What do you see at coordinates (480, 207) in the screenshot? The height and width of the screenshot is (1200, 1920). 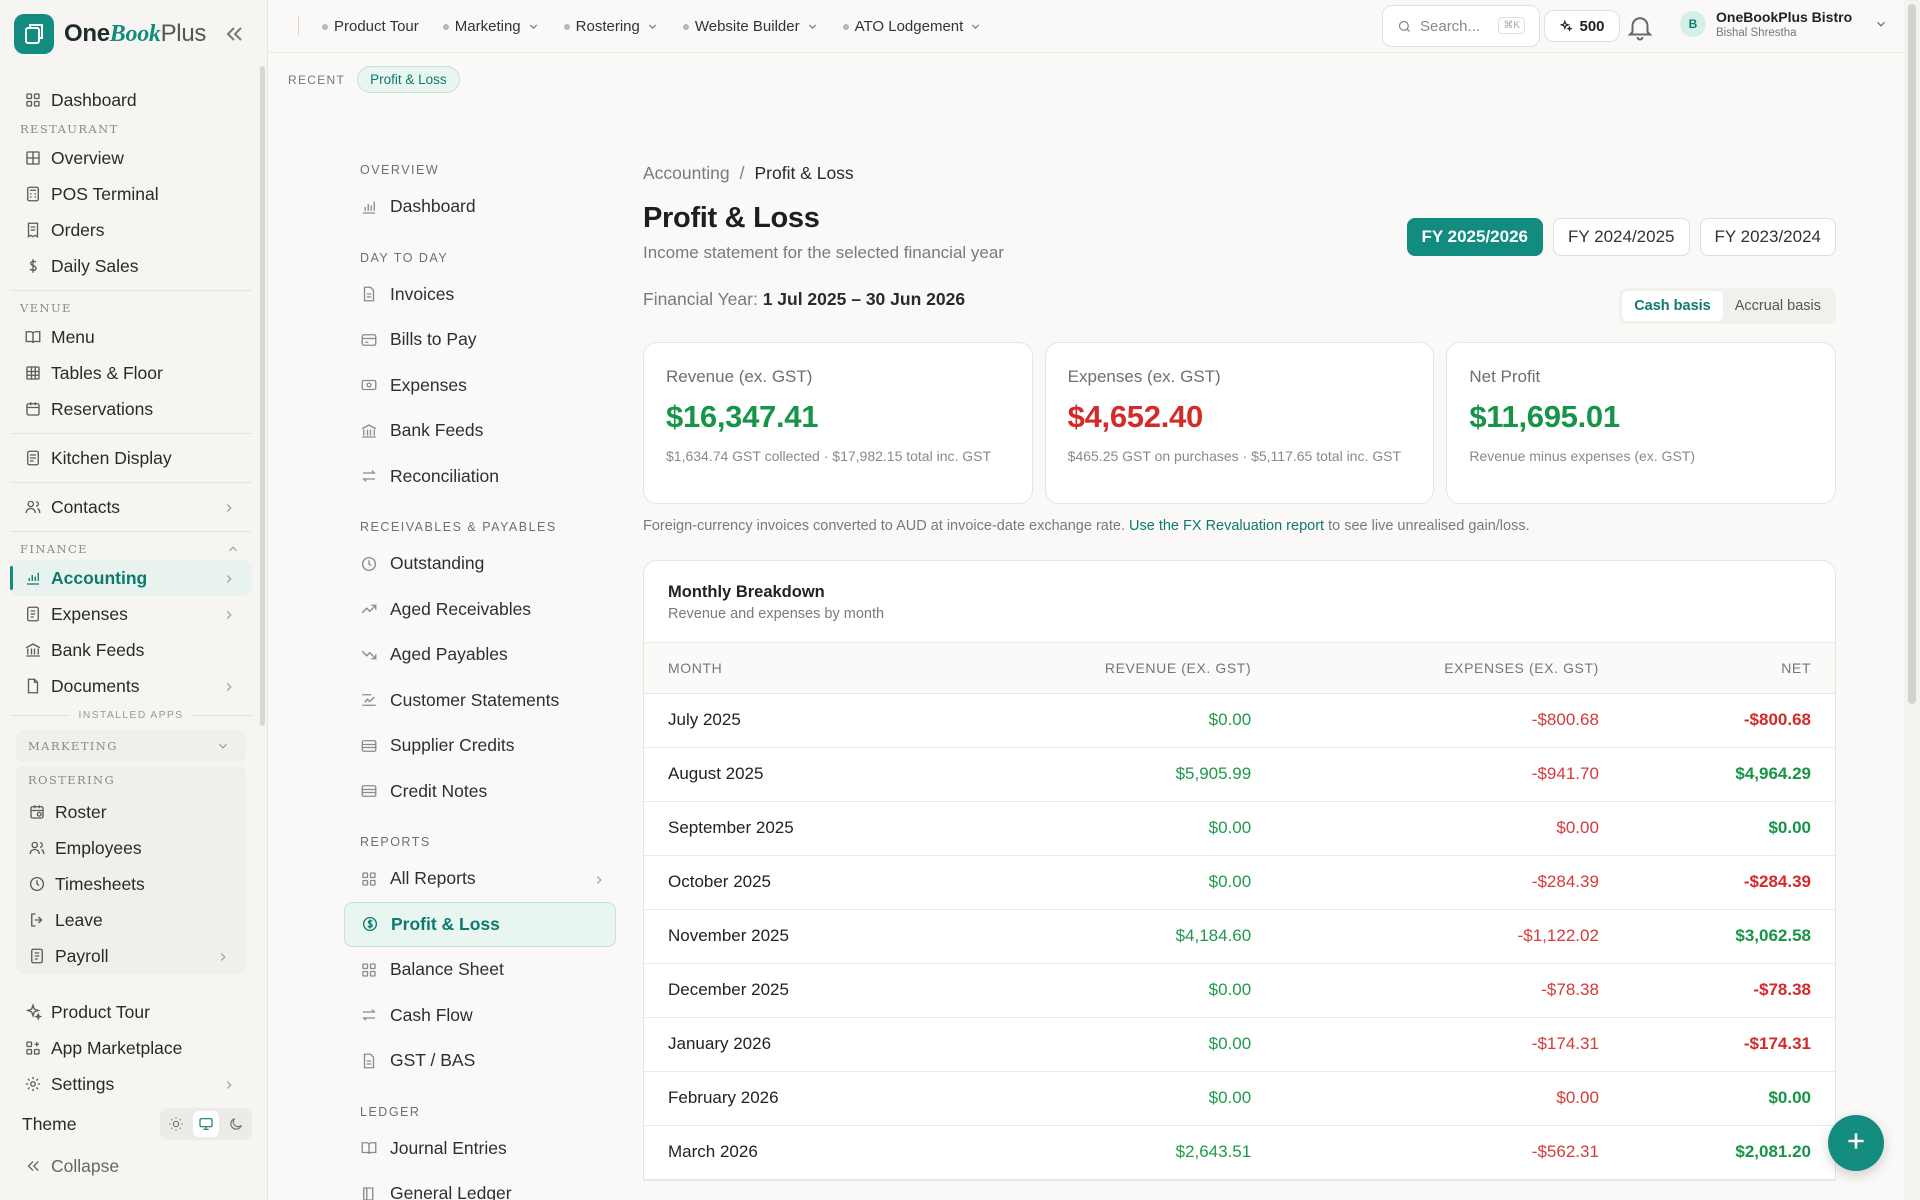 I see `subnav-dashboard: Dashboard` at bounding box center [480, 207].